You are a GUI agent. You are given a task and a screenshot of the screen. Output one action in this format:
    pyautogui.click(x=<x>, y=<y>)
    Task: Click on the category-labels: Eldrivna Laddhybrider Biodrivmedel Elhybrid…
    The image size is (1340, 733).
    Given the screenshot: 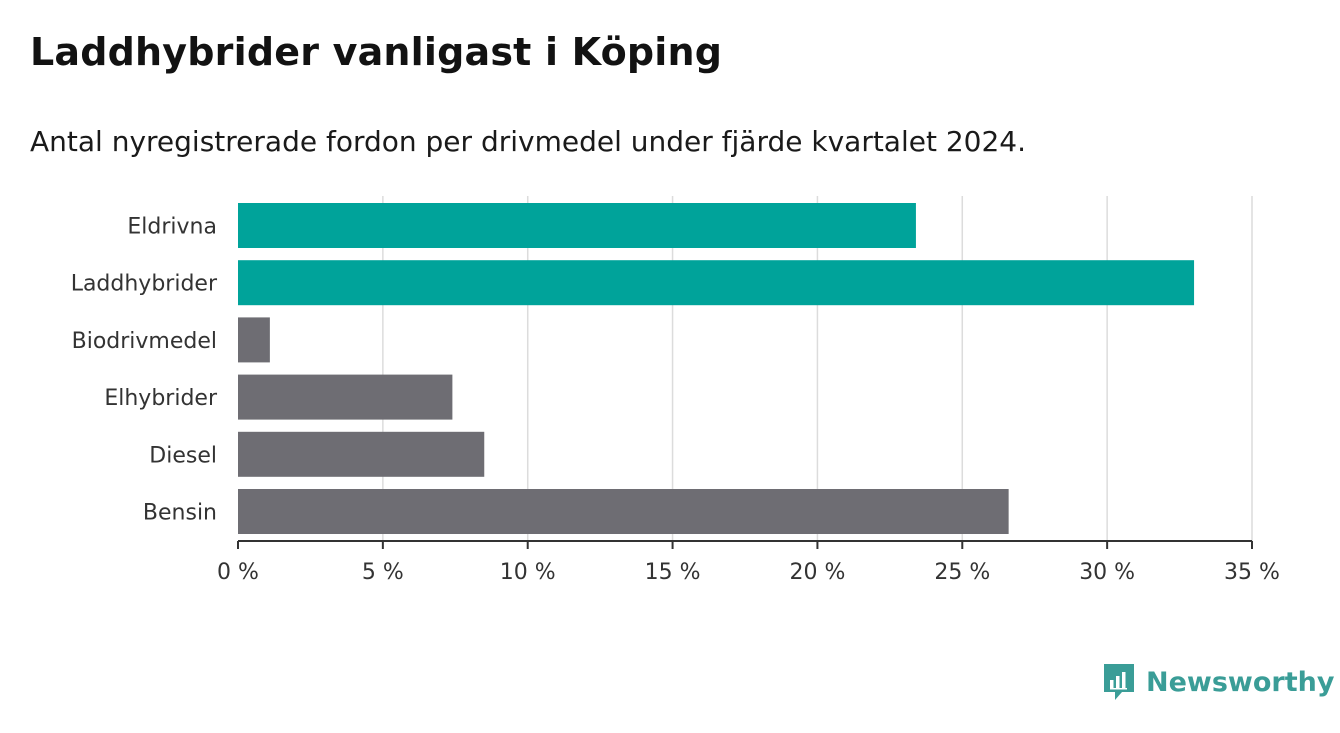 What is the action you would take?
    pyautogui.click(x=144, y=370)
    